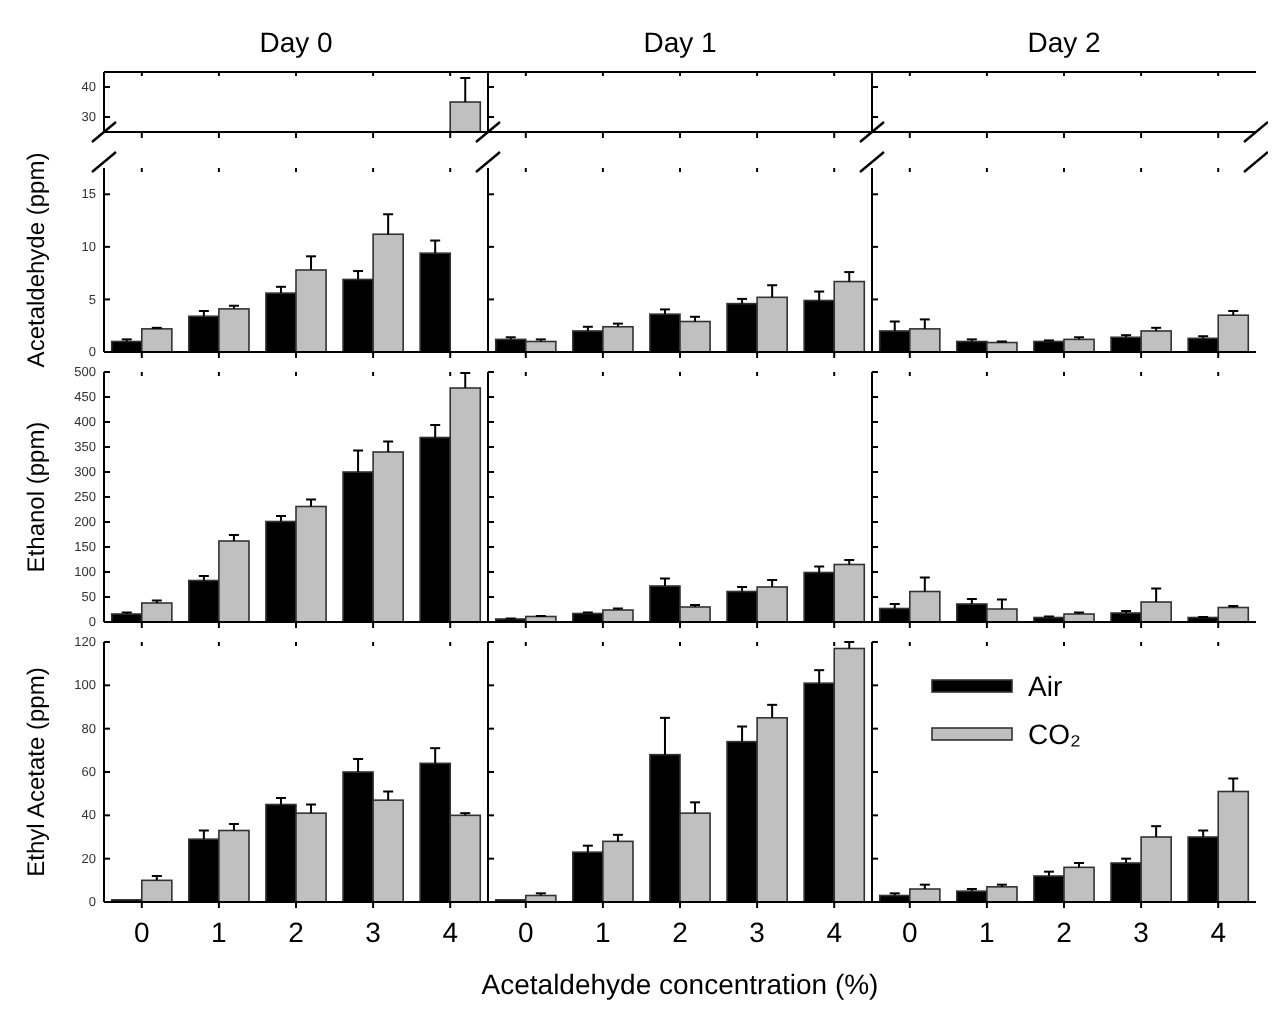 The image size is (1284, 1020). Describe the element at coordinates (680, 984) in the screenshot. I see `x-axis-title: Acetaldehyde concentration (%)` at that location.